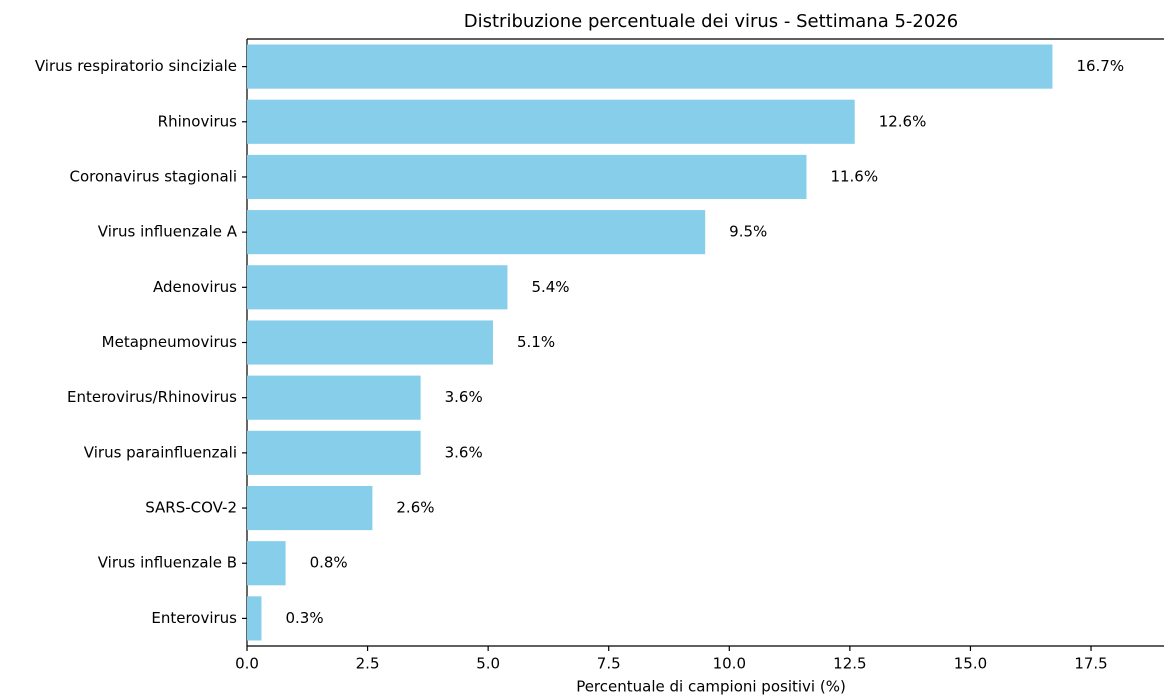 Image resolution: width=1164 pixels, height=698 pixels. I want to click on value-label: 9.5%, so click(748, 232).